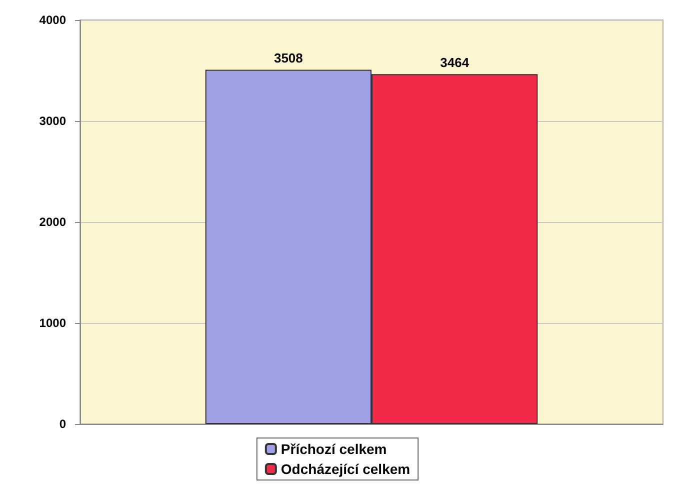  Describe the element at coordinates (52, 121) in the screenshot. I see `y-tick-label: 3000` at that location.